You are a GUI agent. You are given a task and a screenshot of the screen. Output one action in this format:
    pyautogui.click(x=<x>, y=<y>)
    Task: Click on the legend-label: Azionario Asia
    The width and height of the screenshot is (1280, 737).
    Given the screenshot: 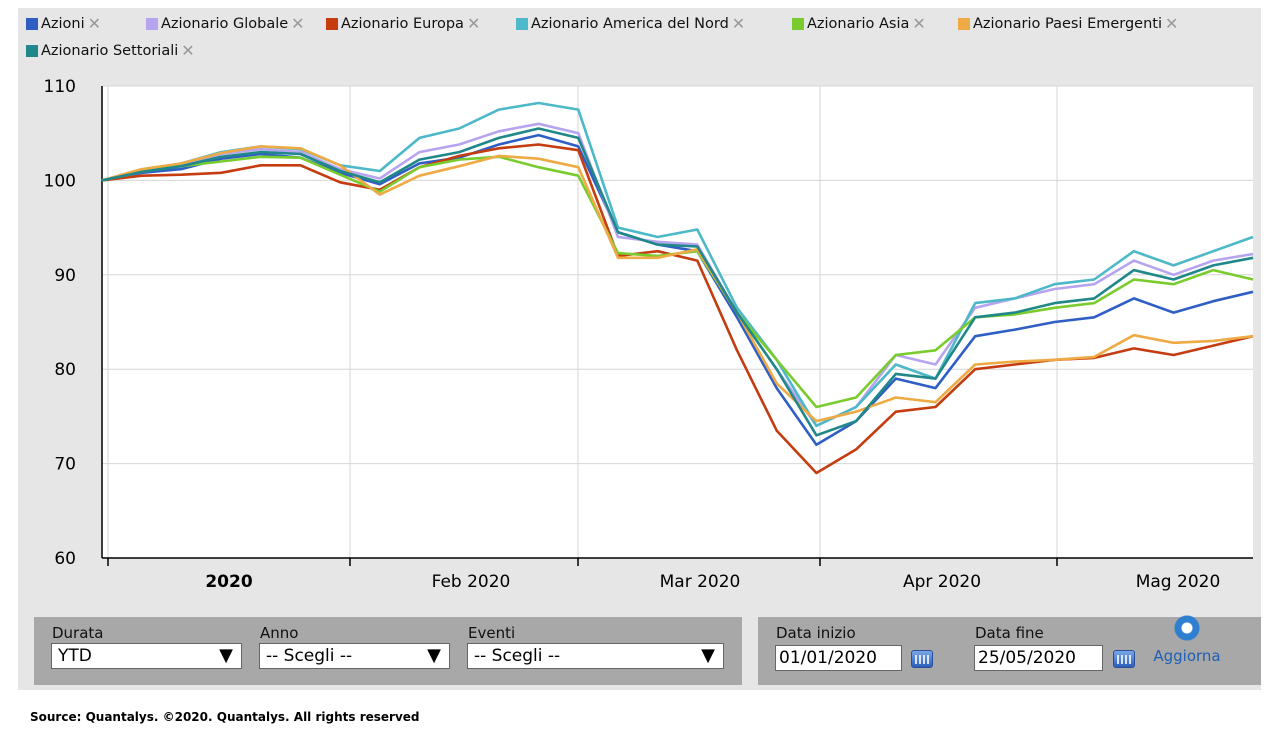 What is the action you would take?
    pyautogui.click(x=858, y=24)
    